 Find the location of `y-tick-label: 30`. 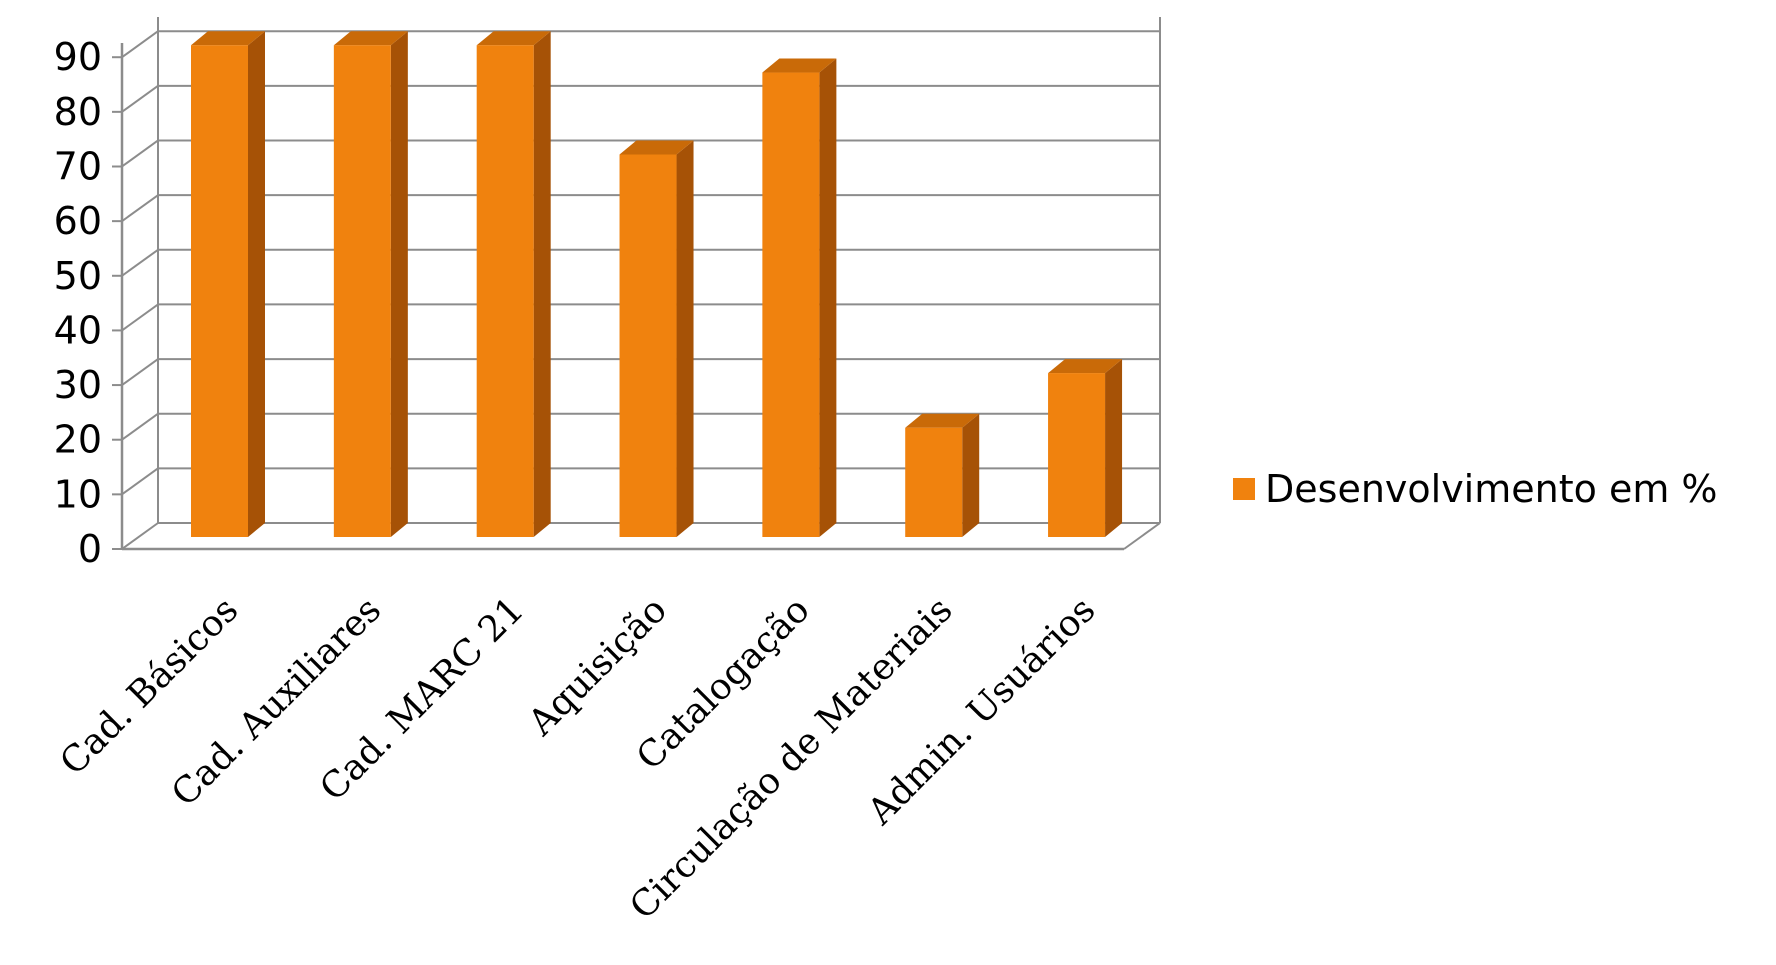

y-tick-label: 30 is located at coordinates (78, 385).